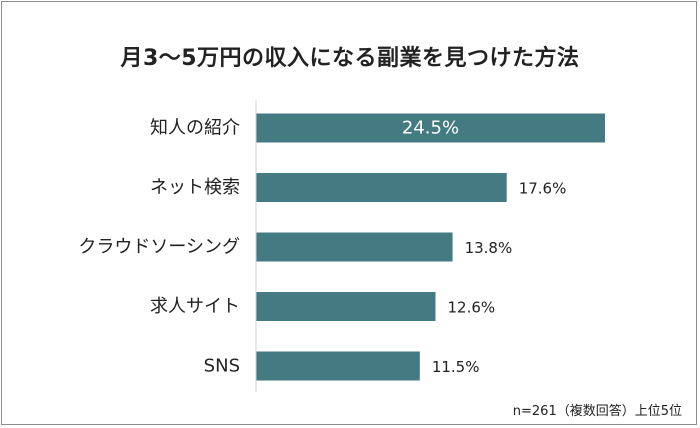  Describe the element at coordinates (195, 128) in the screenshot. I see `category-label: 知人の紹介` at that location.